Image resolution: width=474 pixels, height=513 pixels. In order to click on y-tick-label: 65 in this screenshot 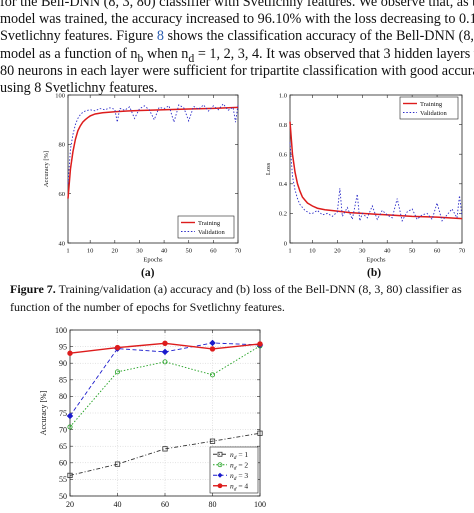, I will do `click(63, 446)`.